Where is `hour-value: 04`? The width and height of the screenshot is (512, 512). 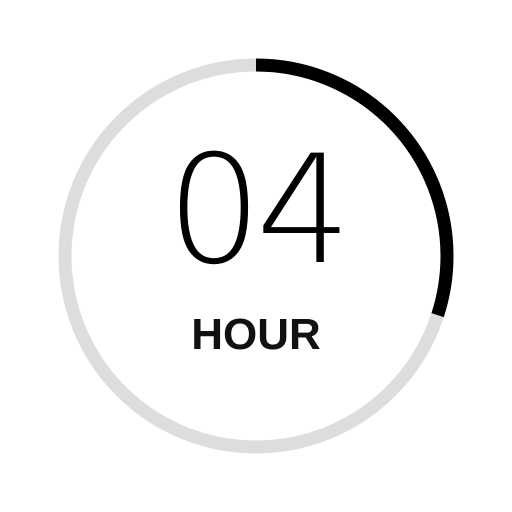
hour-value: 04 is located at coordinates (259, 211).